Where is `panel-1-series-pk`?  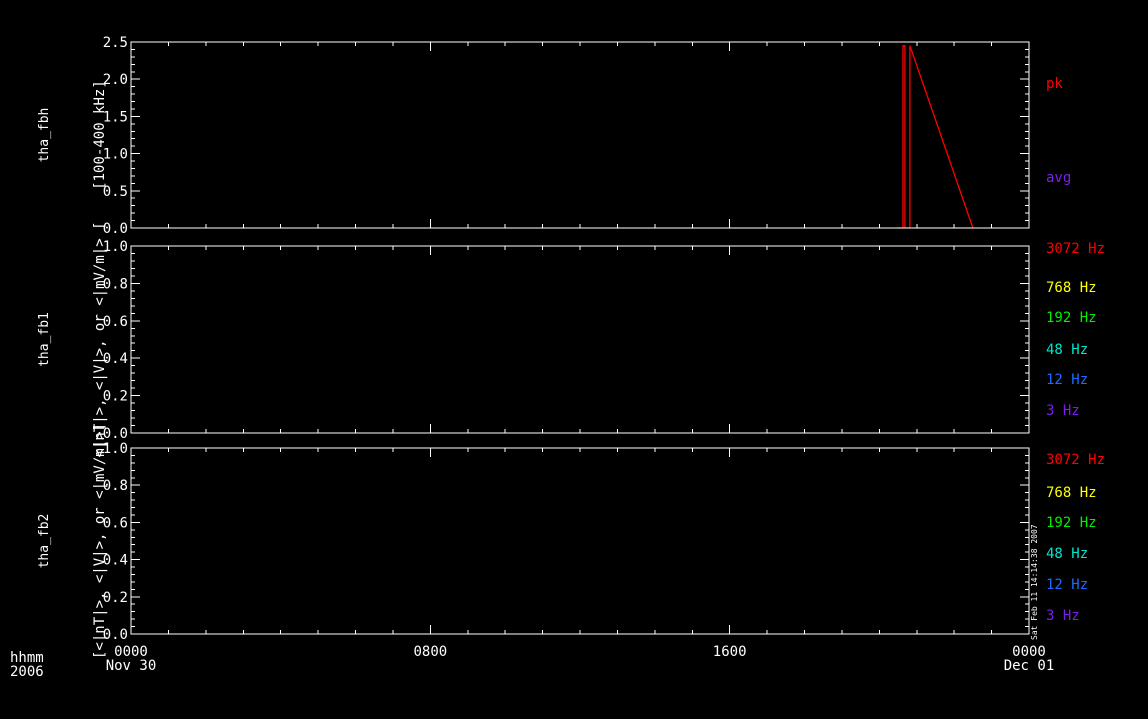
panel-1-series-pk is located at coordinates (935, 136).